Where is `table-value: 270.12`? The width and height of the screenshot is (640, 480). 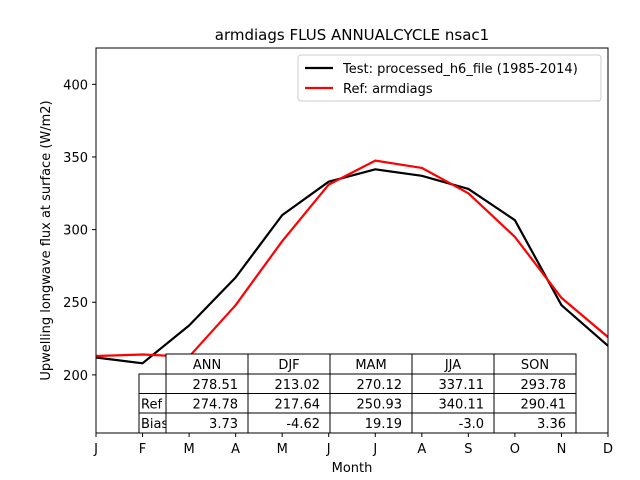 table-value: 270.12 is located at coordinates (380, 385).